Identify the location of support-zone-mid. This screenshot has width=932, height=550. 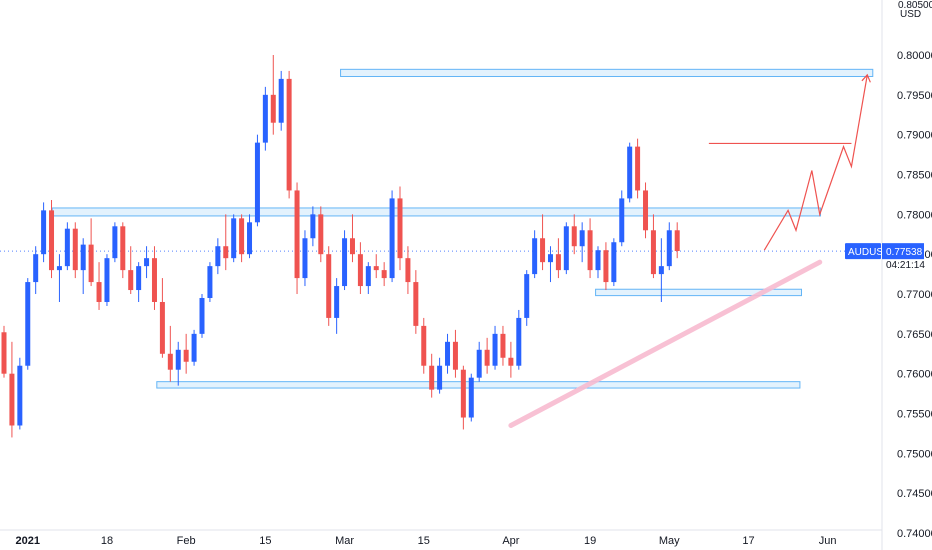
(699, 292).